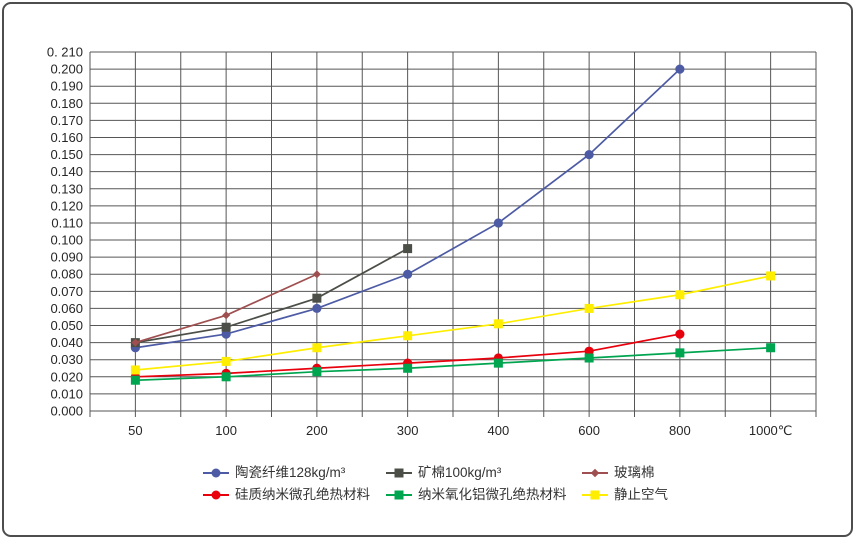 This screenshot has width=855, height=539. What do you see at coordinates (66, 325) in the screenshot?
I see `y-tick-label: 0.050` at bounding box center [66, 325].